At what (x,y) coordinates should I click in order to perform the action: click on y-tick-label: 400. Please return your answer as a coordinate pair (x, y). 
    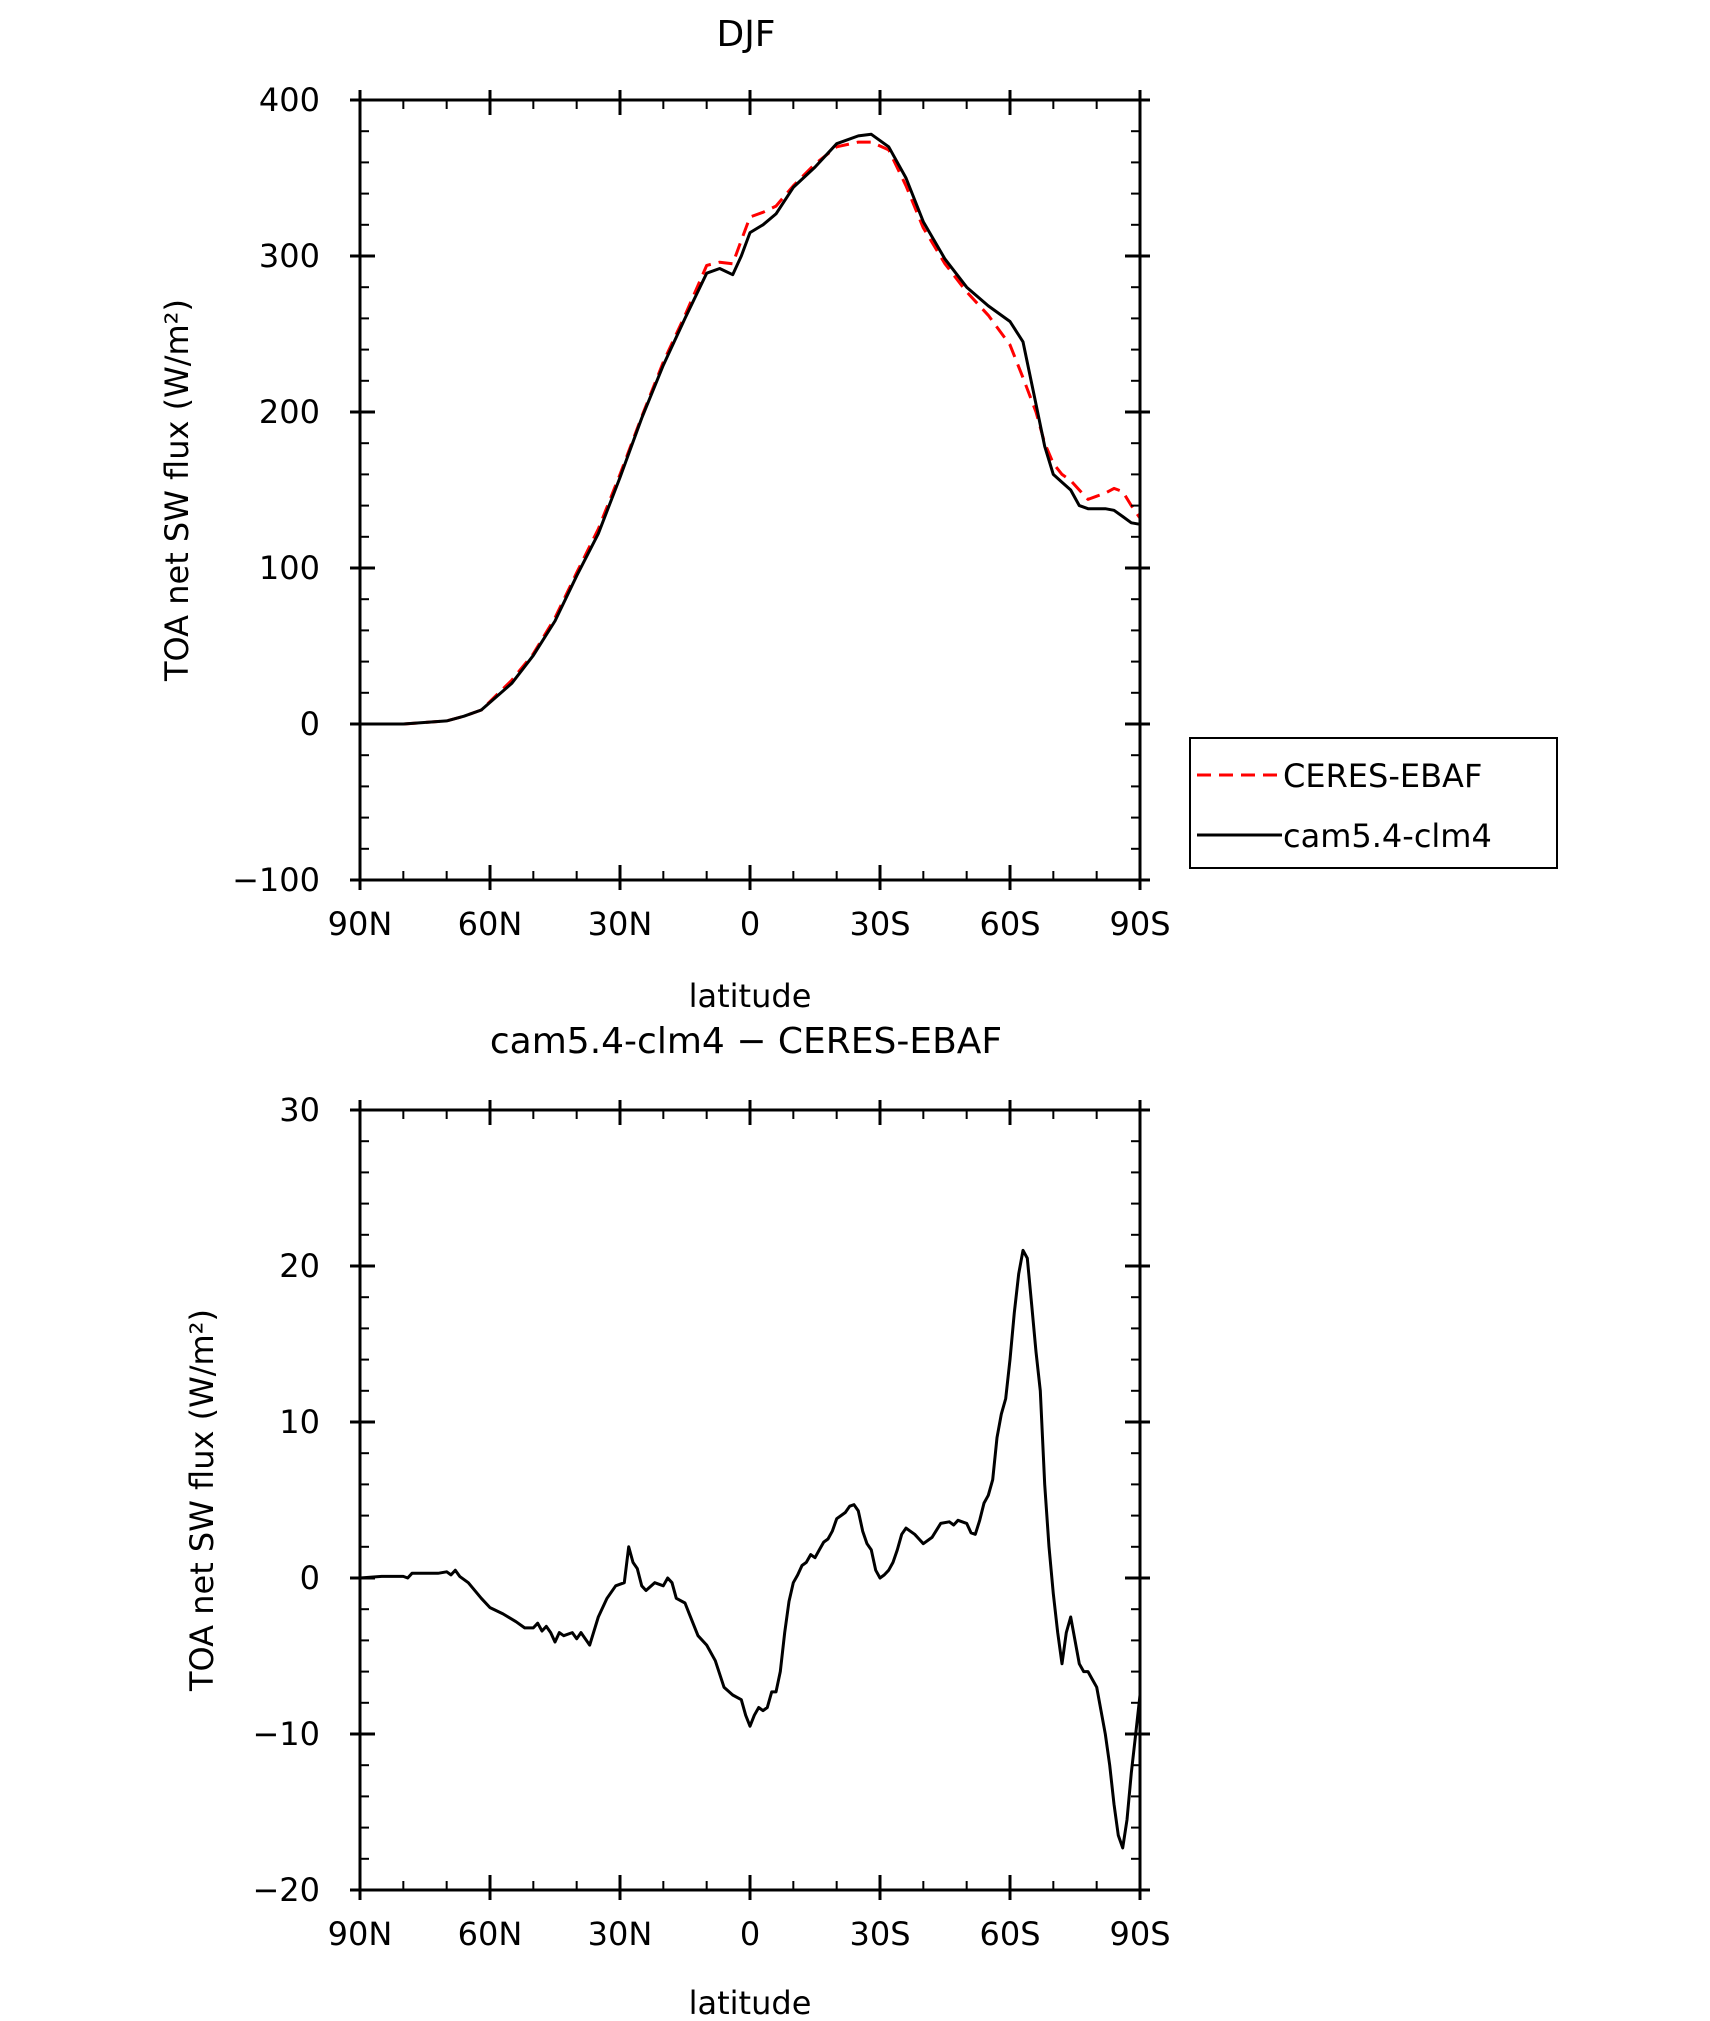
    Looking at the image, I should click on (289, 100).